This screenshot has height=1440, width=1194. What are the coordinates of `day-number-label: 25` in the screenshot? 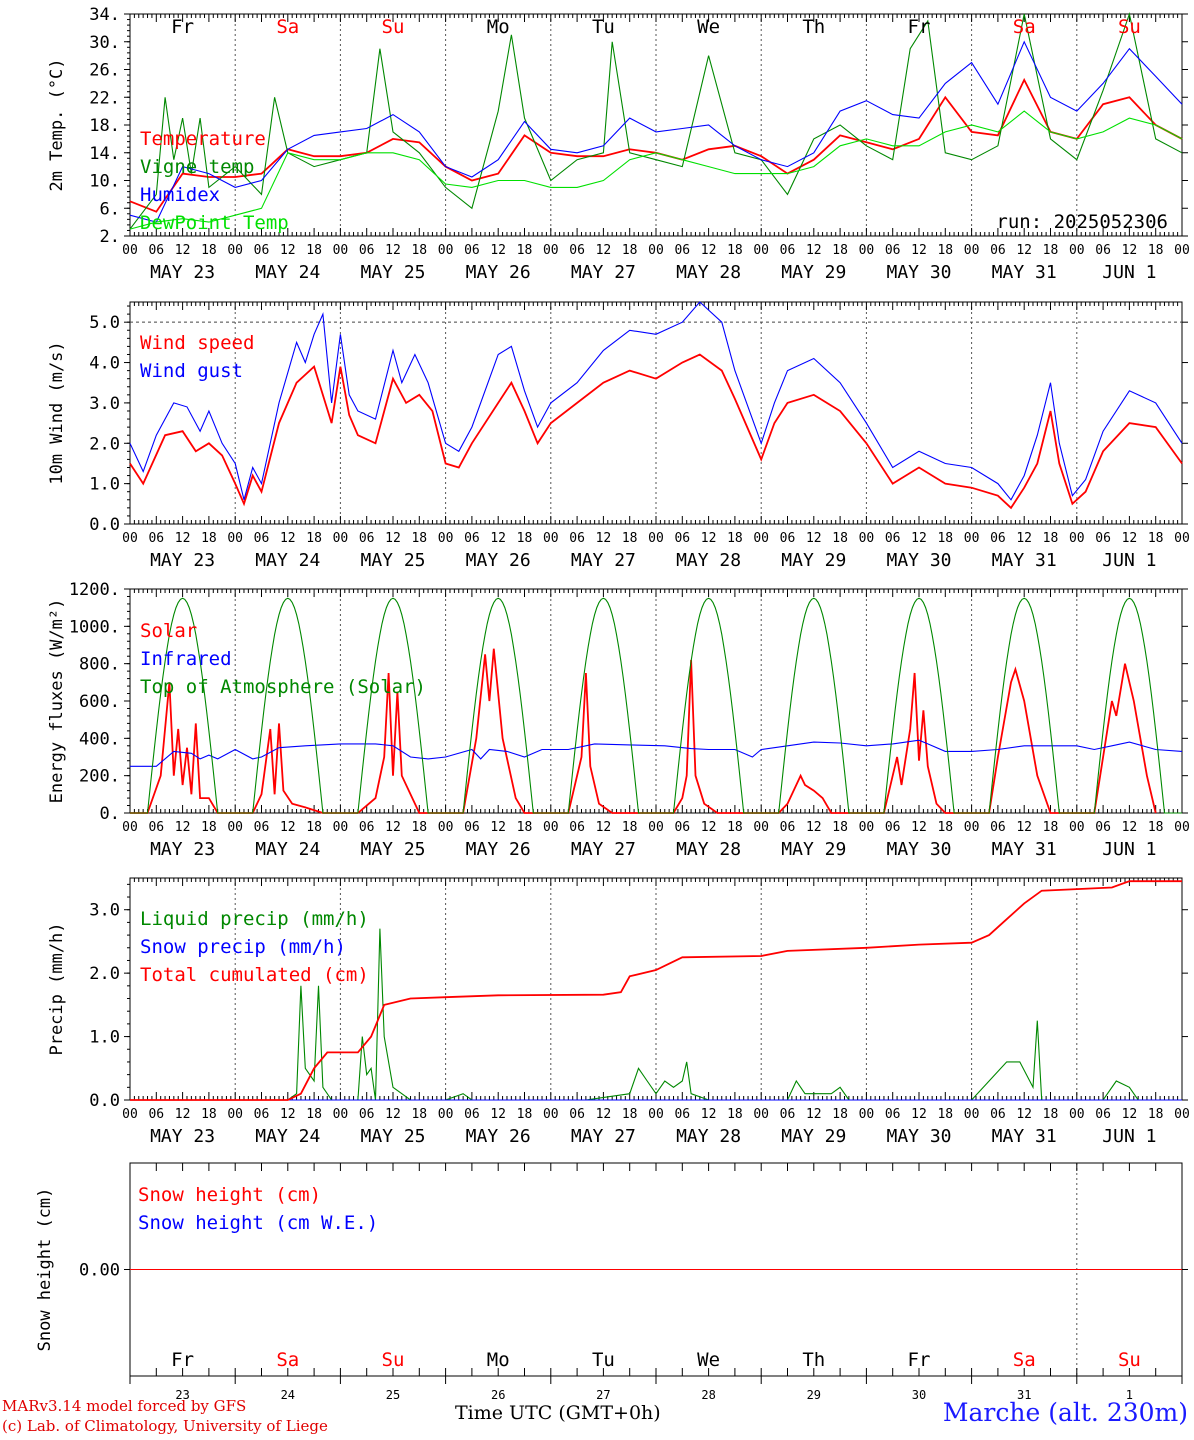 It's located at (393, 1395).